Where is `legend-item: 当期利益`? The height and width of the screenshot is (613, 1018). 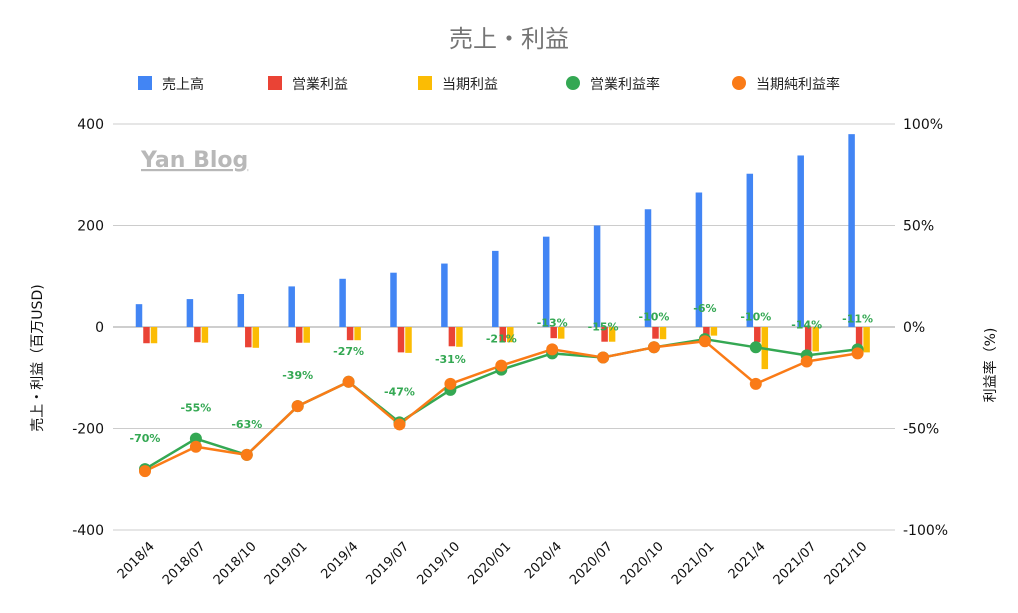 legend-item: 当期利益 is located at coordinates (458, 84).